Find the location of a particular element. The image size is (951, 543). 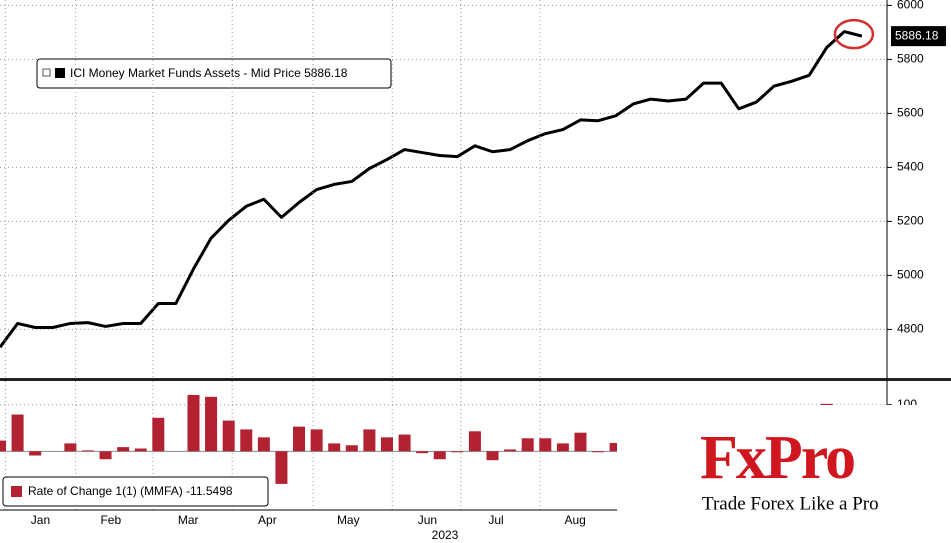

y-tick-label: 5200 is located at coordinates (910, 221).